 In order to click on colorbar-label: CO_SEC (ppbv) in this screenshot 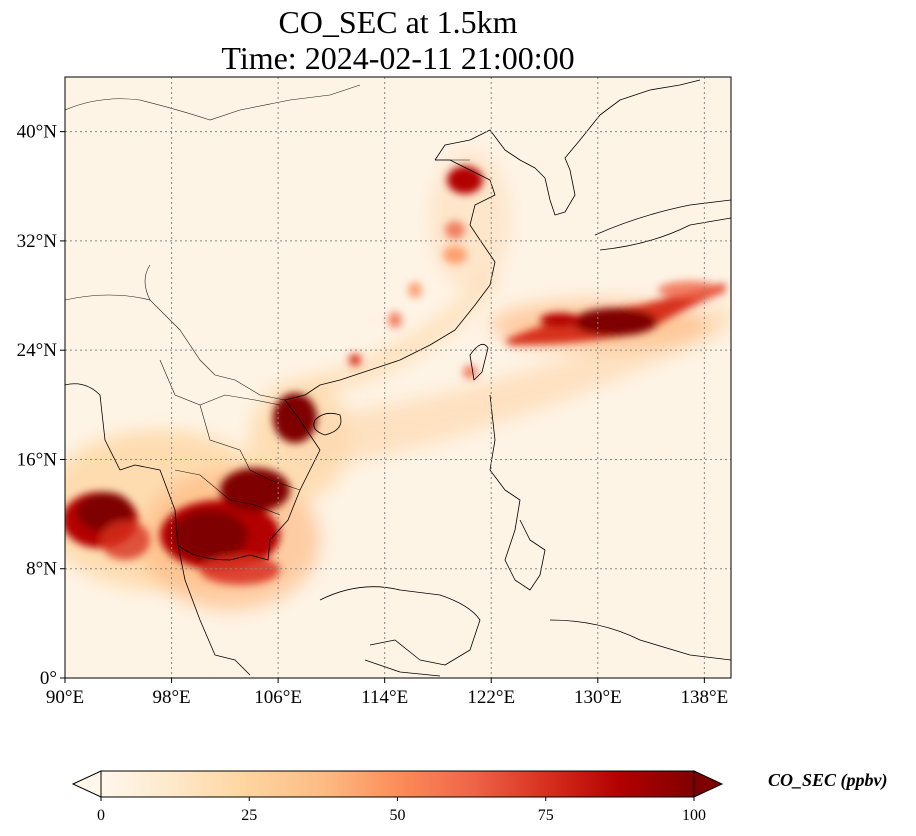, I will do `click(828, 780)`.